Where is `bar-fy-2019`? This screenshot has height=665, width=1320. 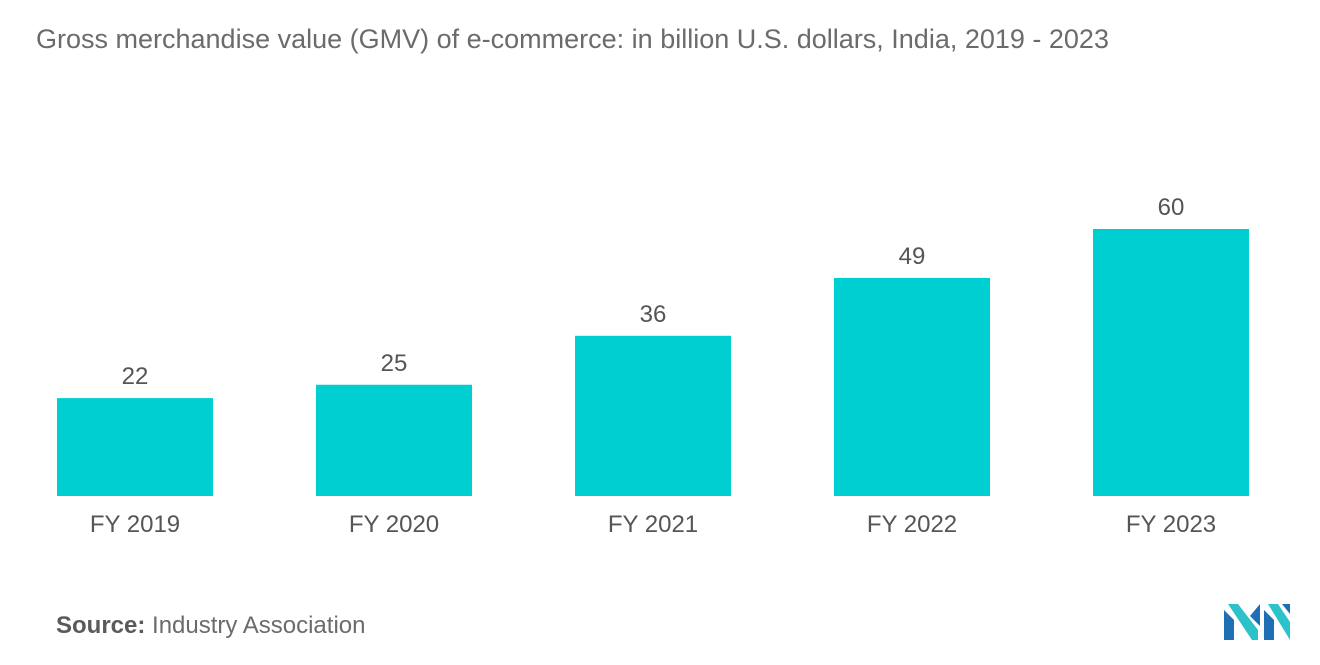 bar-fy-2019 is located at coordinates (135, 447).